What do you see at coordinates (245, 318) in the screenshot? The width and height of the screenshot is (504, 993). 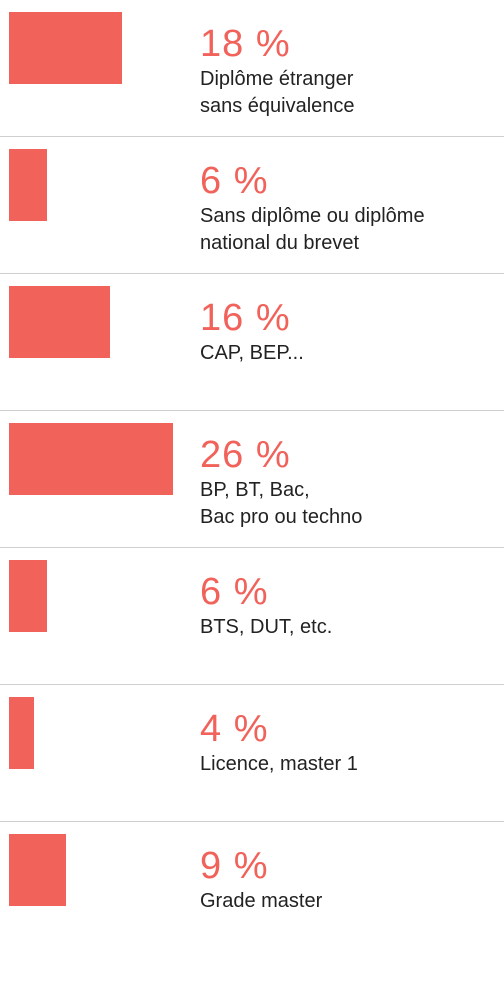 I see `value-label: 16 %` at bounding box center [245, 318].